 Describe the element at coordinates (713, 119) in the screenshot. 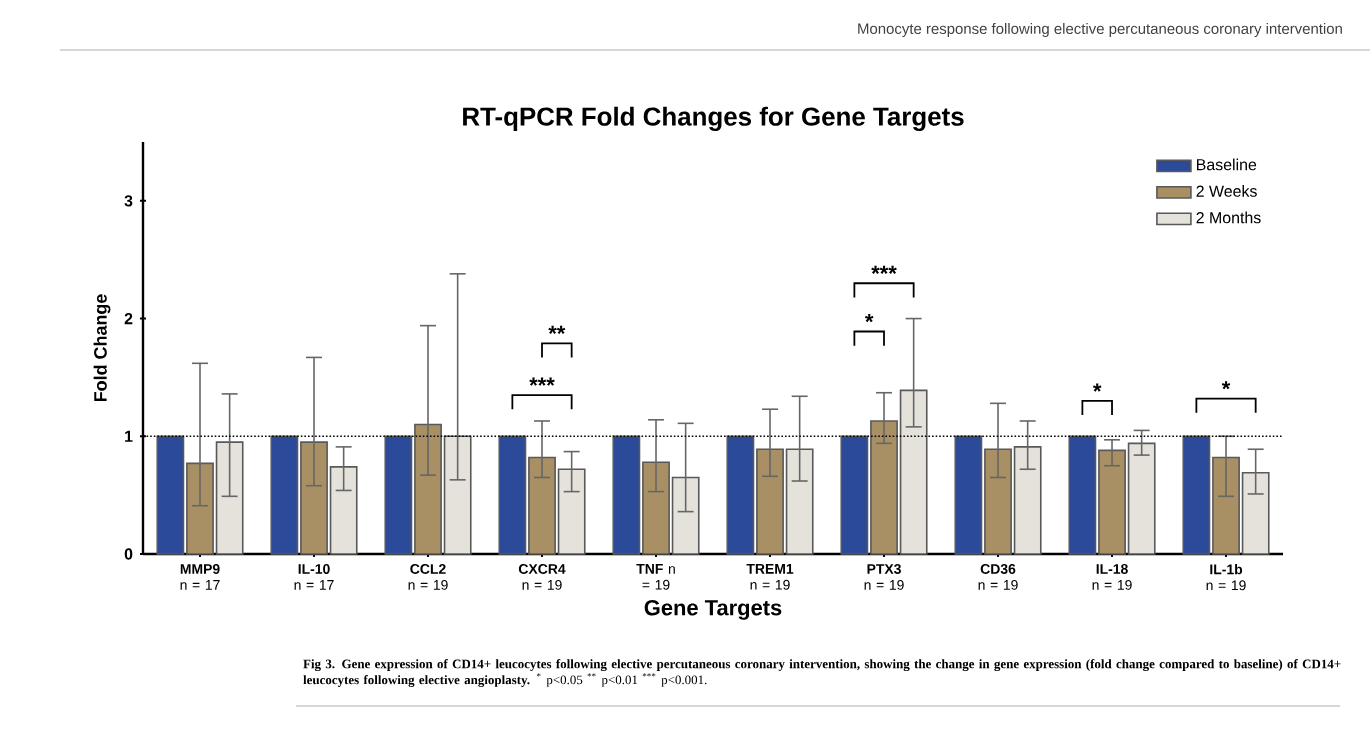

I see `chart-title: RT-qPCR Fold Changes for Gene Targets` at that location.